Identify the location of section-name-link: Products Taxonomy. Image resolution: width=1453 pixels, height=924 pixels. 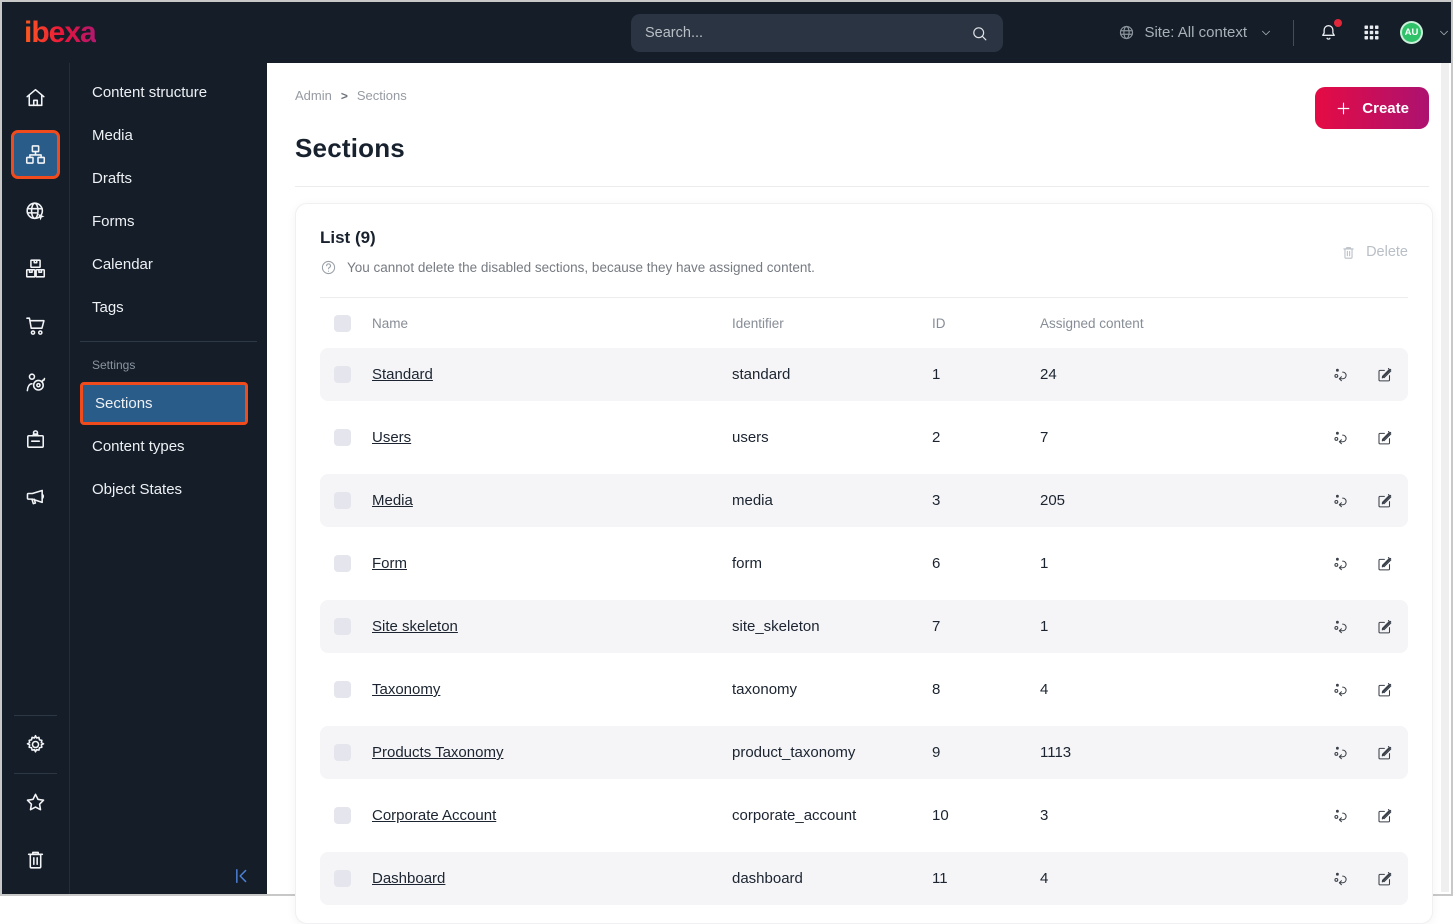
(438, 752).